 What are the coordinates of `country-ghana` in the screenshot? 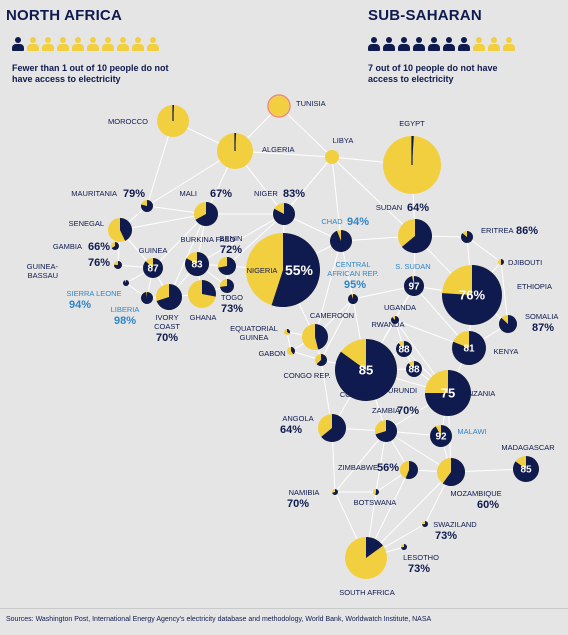 It's located at (202, 294).